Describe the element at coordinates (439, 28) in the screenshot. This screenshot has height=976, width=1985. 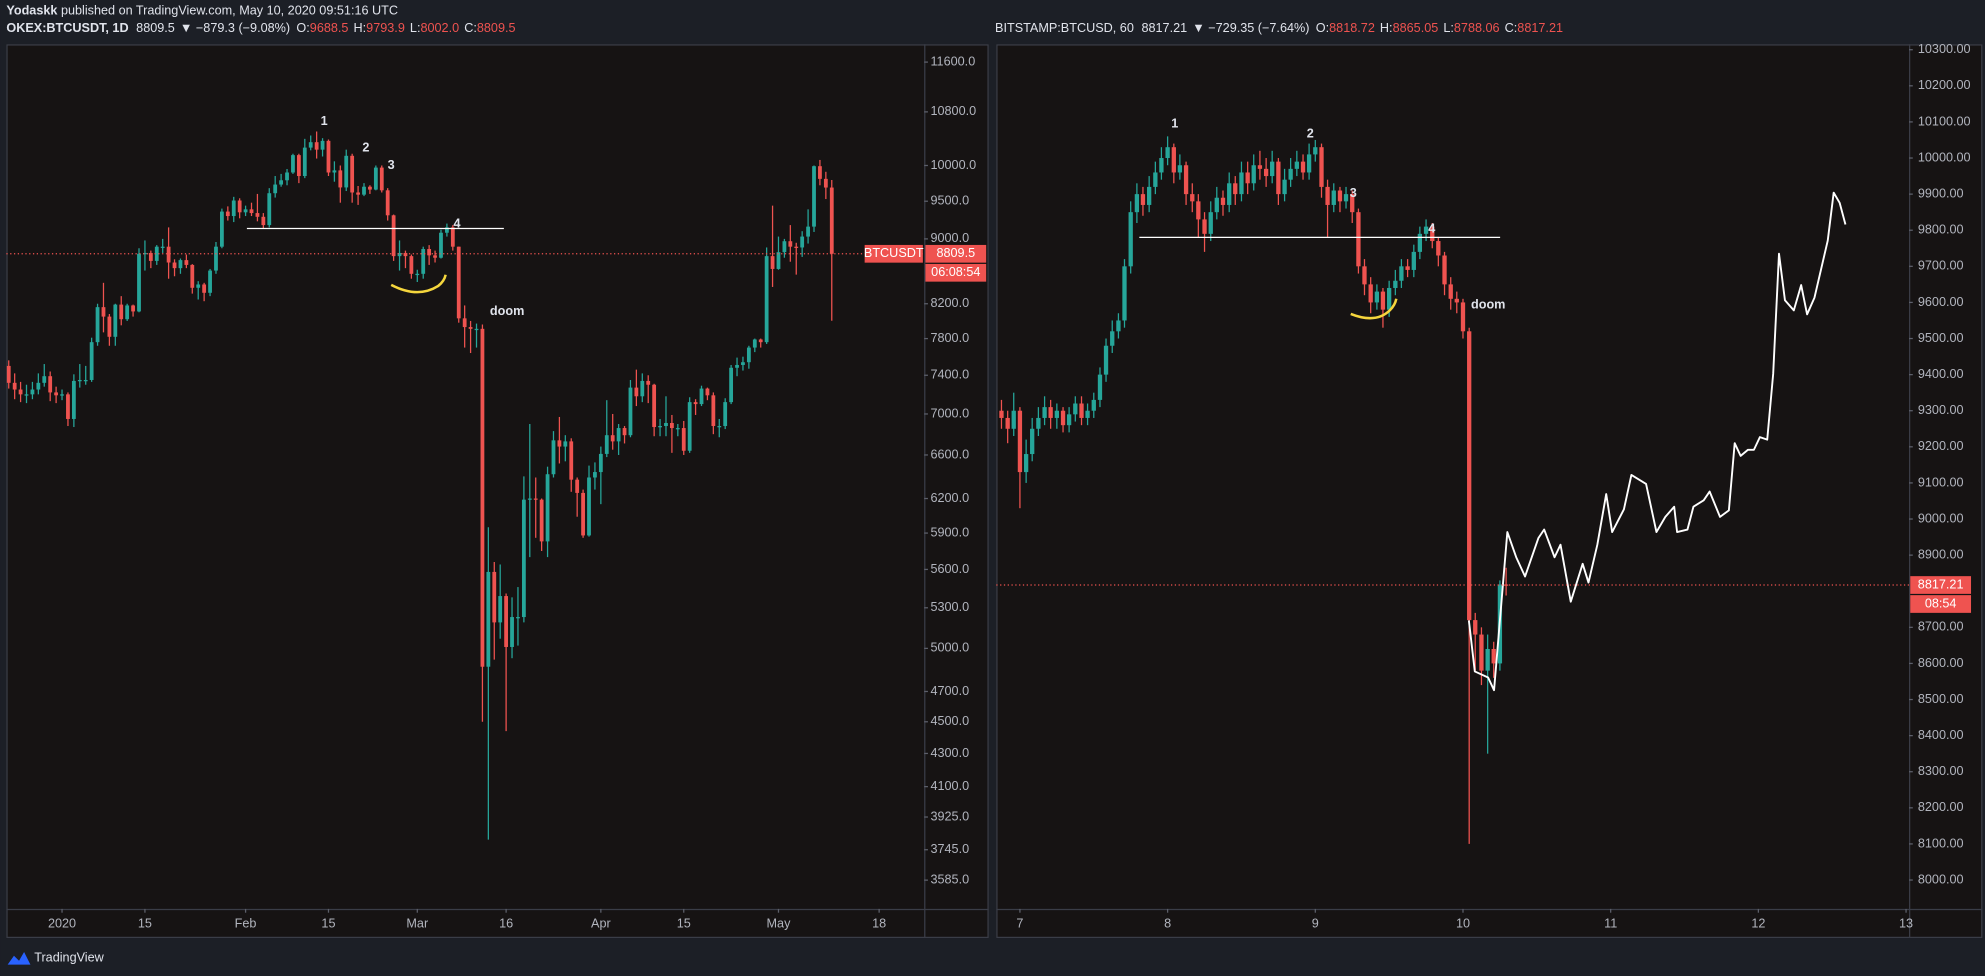
I see `ohlc-value: 8002.0` at that location.